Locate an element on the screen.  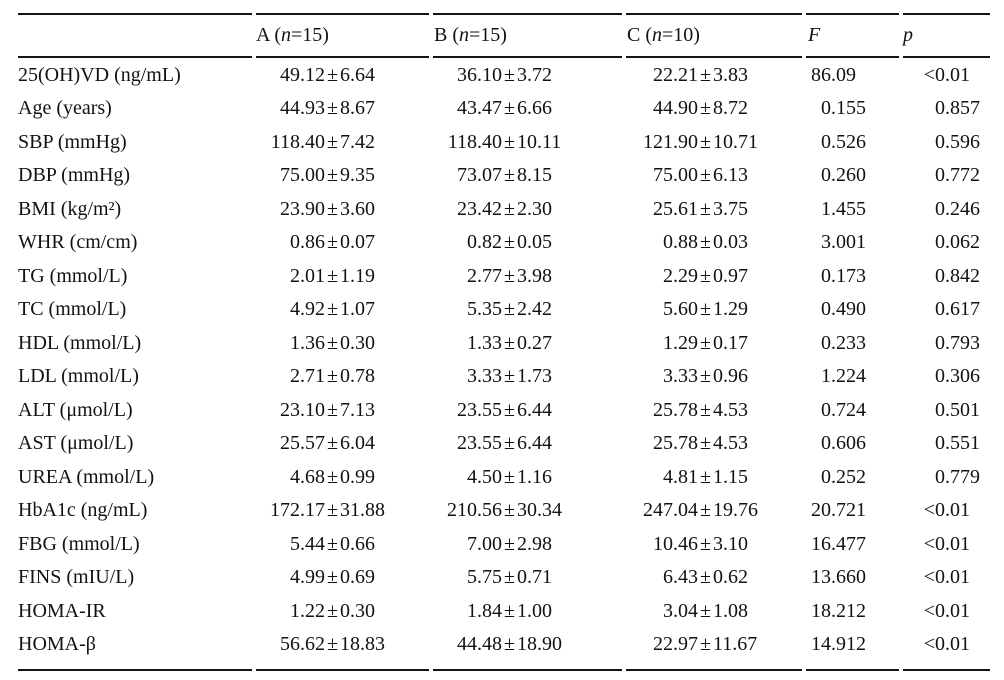
sd-value: 3.60 is located at coordinates (357, 208).